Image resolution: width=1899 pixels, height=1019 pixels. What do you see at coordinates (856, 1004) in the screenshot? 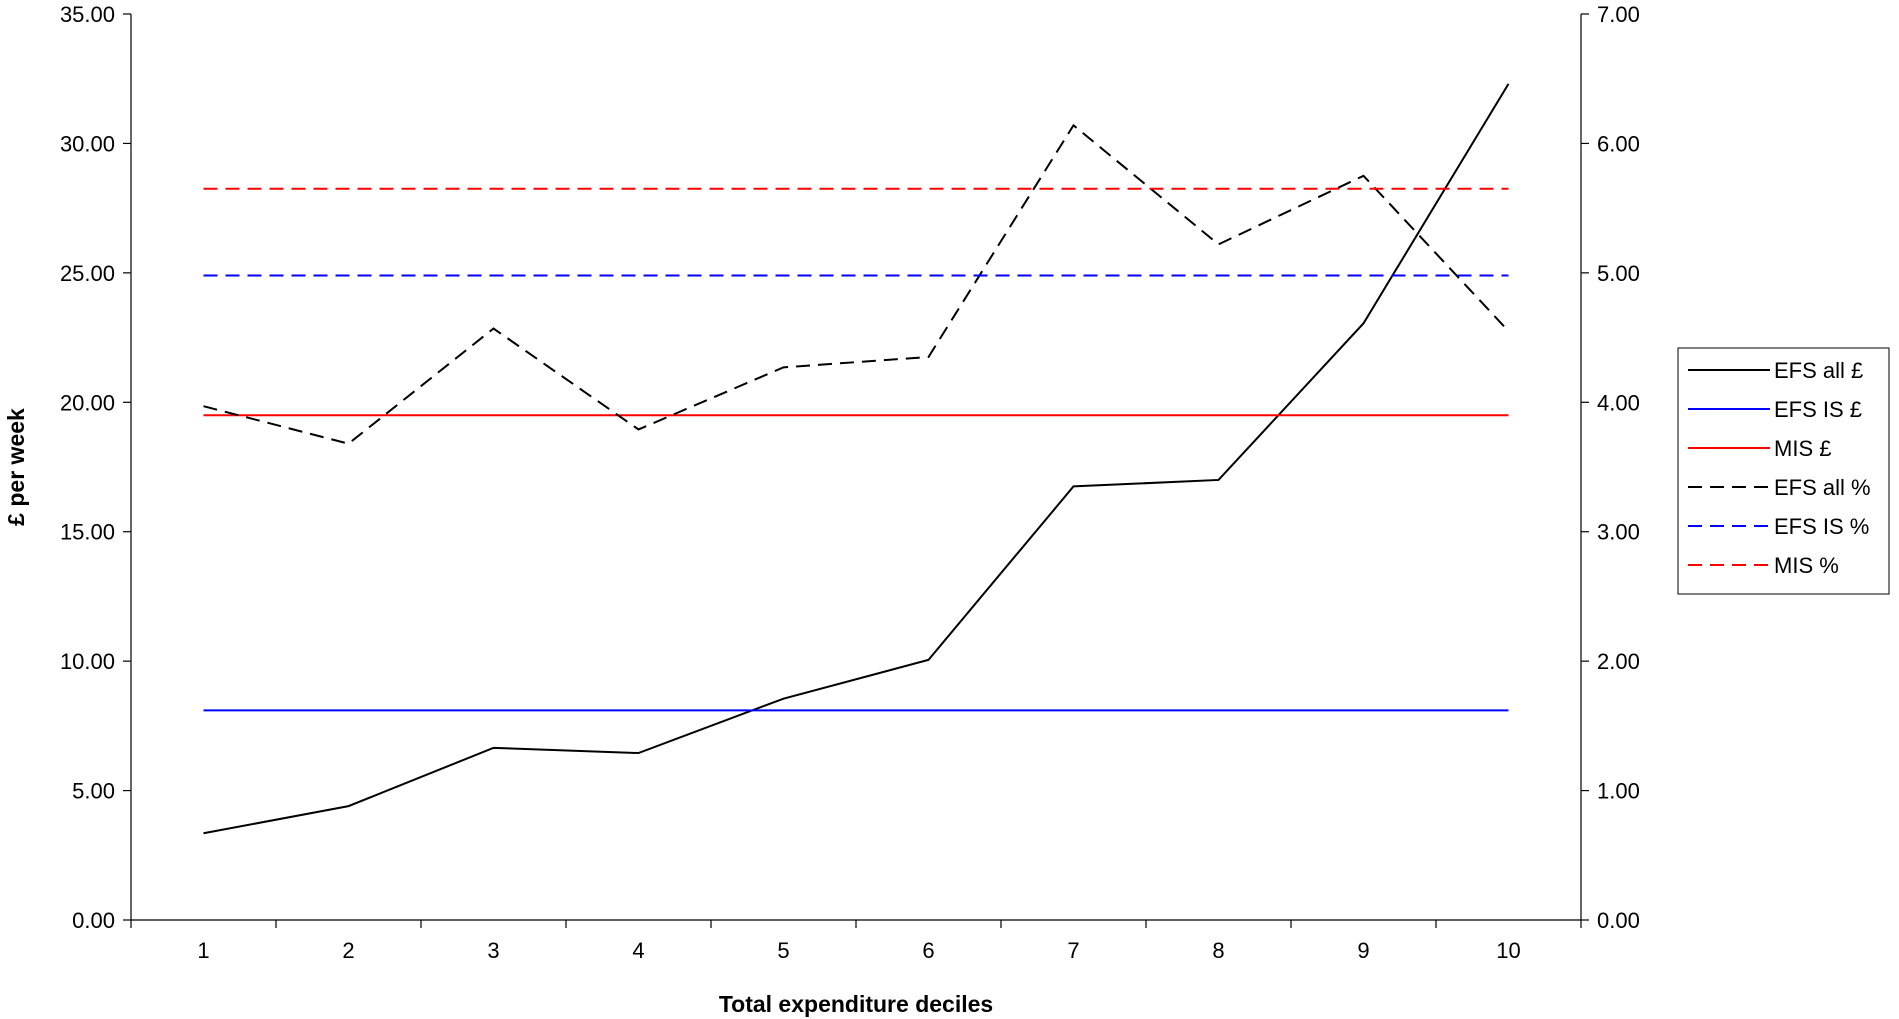
I see `x-axis-title: Total expenditure deciles` at bounding box center [856, 1004].